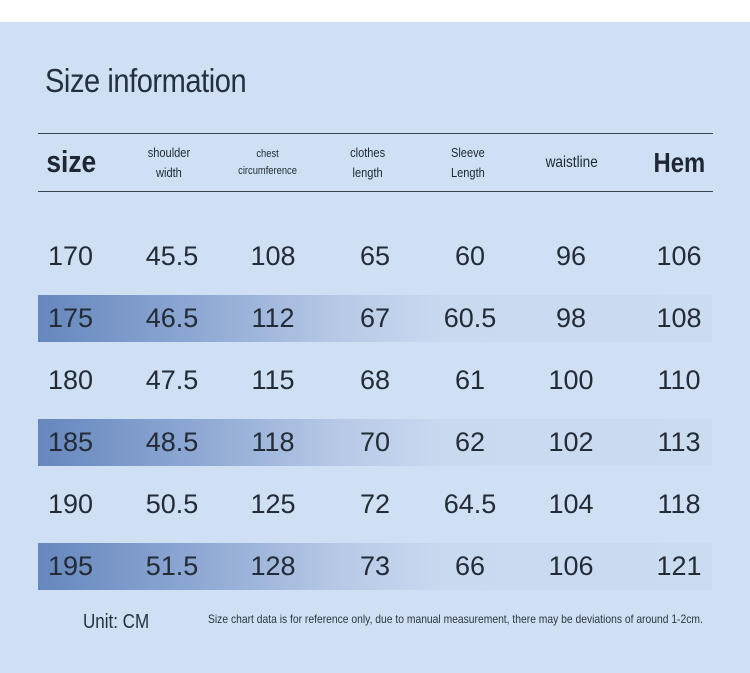 The width and height of the screenshot is (750, 673). Describe the element at coordinates (70, 318) in the screenshot. I see `cell-size: 175` at that location.